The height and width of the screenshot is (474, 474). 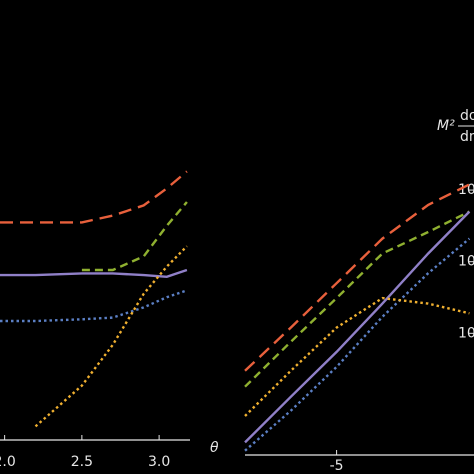 What do you see at coordinates (467, 137) in the screenshot?
I see `y-axis-label: dm` at bounding box center [467, 137].